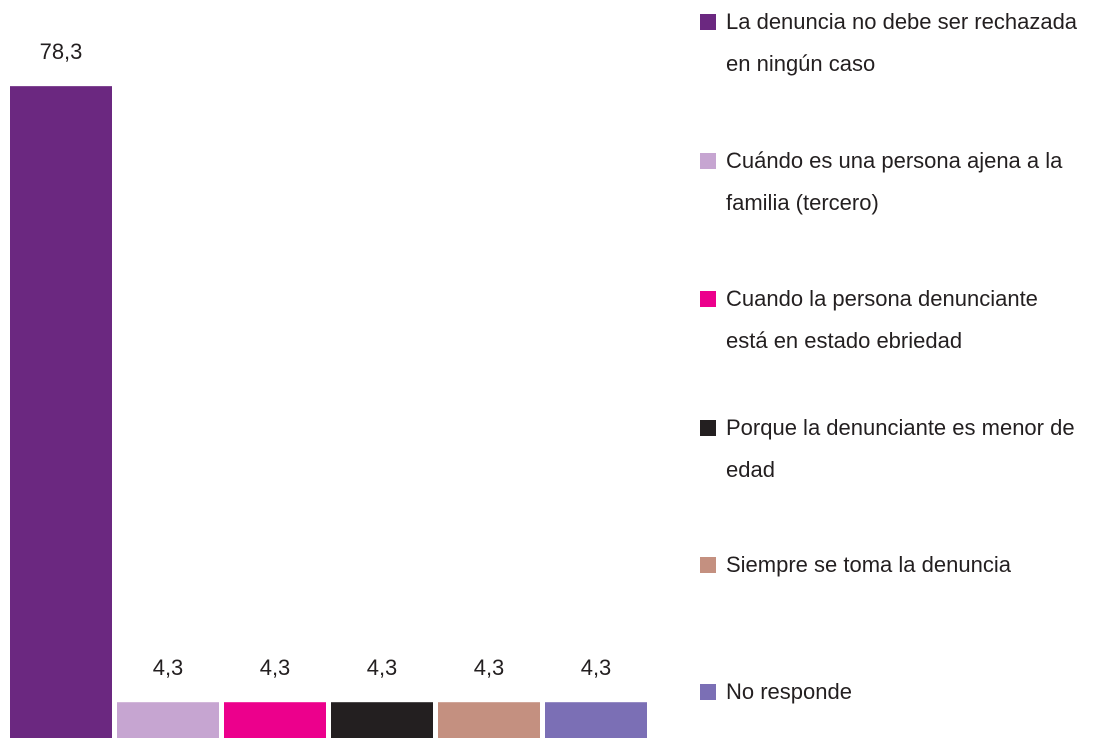 The width and height of the screenshot is (1098, 738). I want to click on data-label: 78,3, so click(61, 51).